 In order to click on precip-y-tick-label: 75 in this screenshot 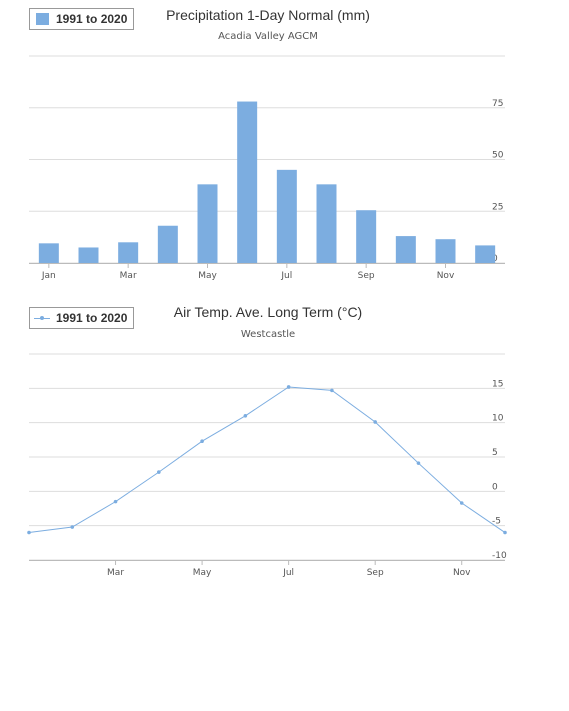, I will do `click(497, 104)`.